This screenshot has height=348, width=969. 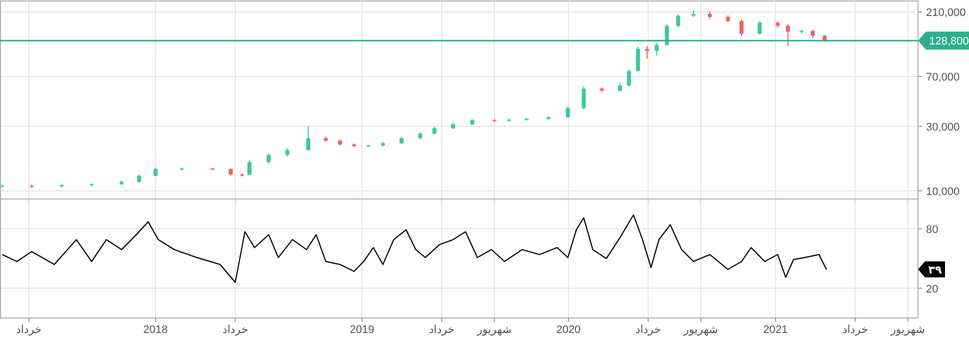 I want to click on y-tick-label: 80, so click(x=932, y=230).